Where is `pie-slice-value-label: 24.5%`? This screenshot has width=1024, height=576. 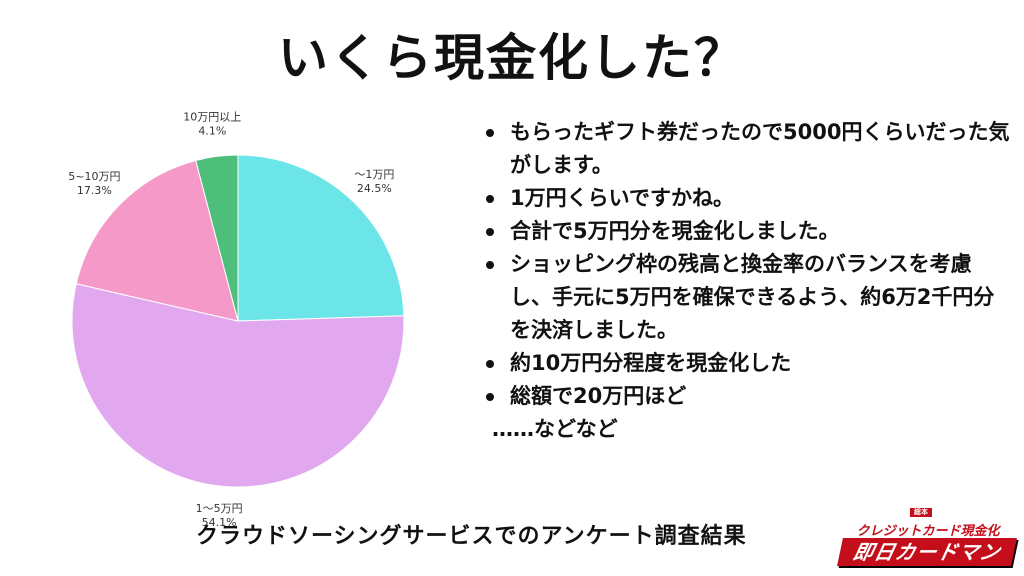
pie-slice-value-label: 24.5% is located at coordinates (374, 188).